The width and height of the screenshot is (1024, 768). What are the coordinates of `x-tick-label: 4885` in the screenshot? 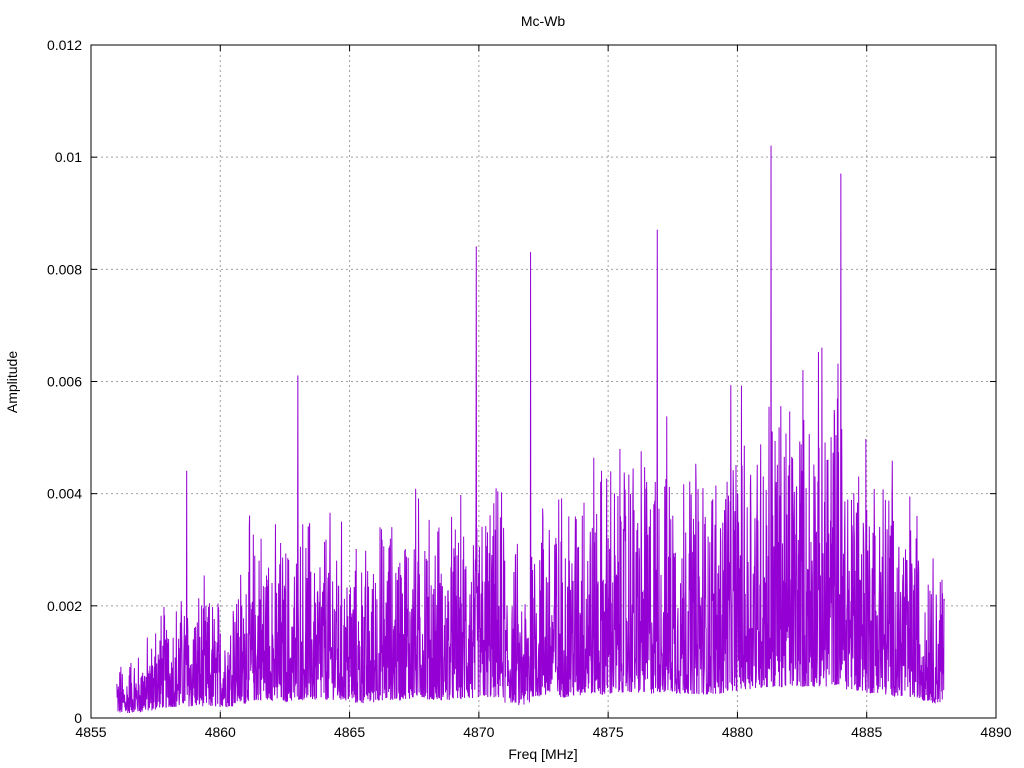 It's located at (866, 732).